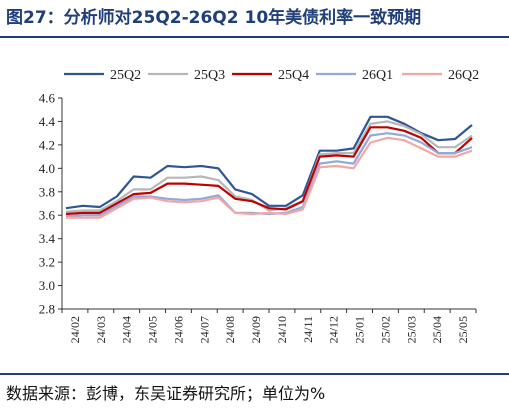 This screenshot has height=414, width=509. What do you see at coordinates (47, 98) in the screenshot?
I see `y-tick-label: 4.6` at bounding box center [47, 98].